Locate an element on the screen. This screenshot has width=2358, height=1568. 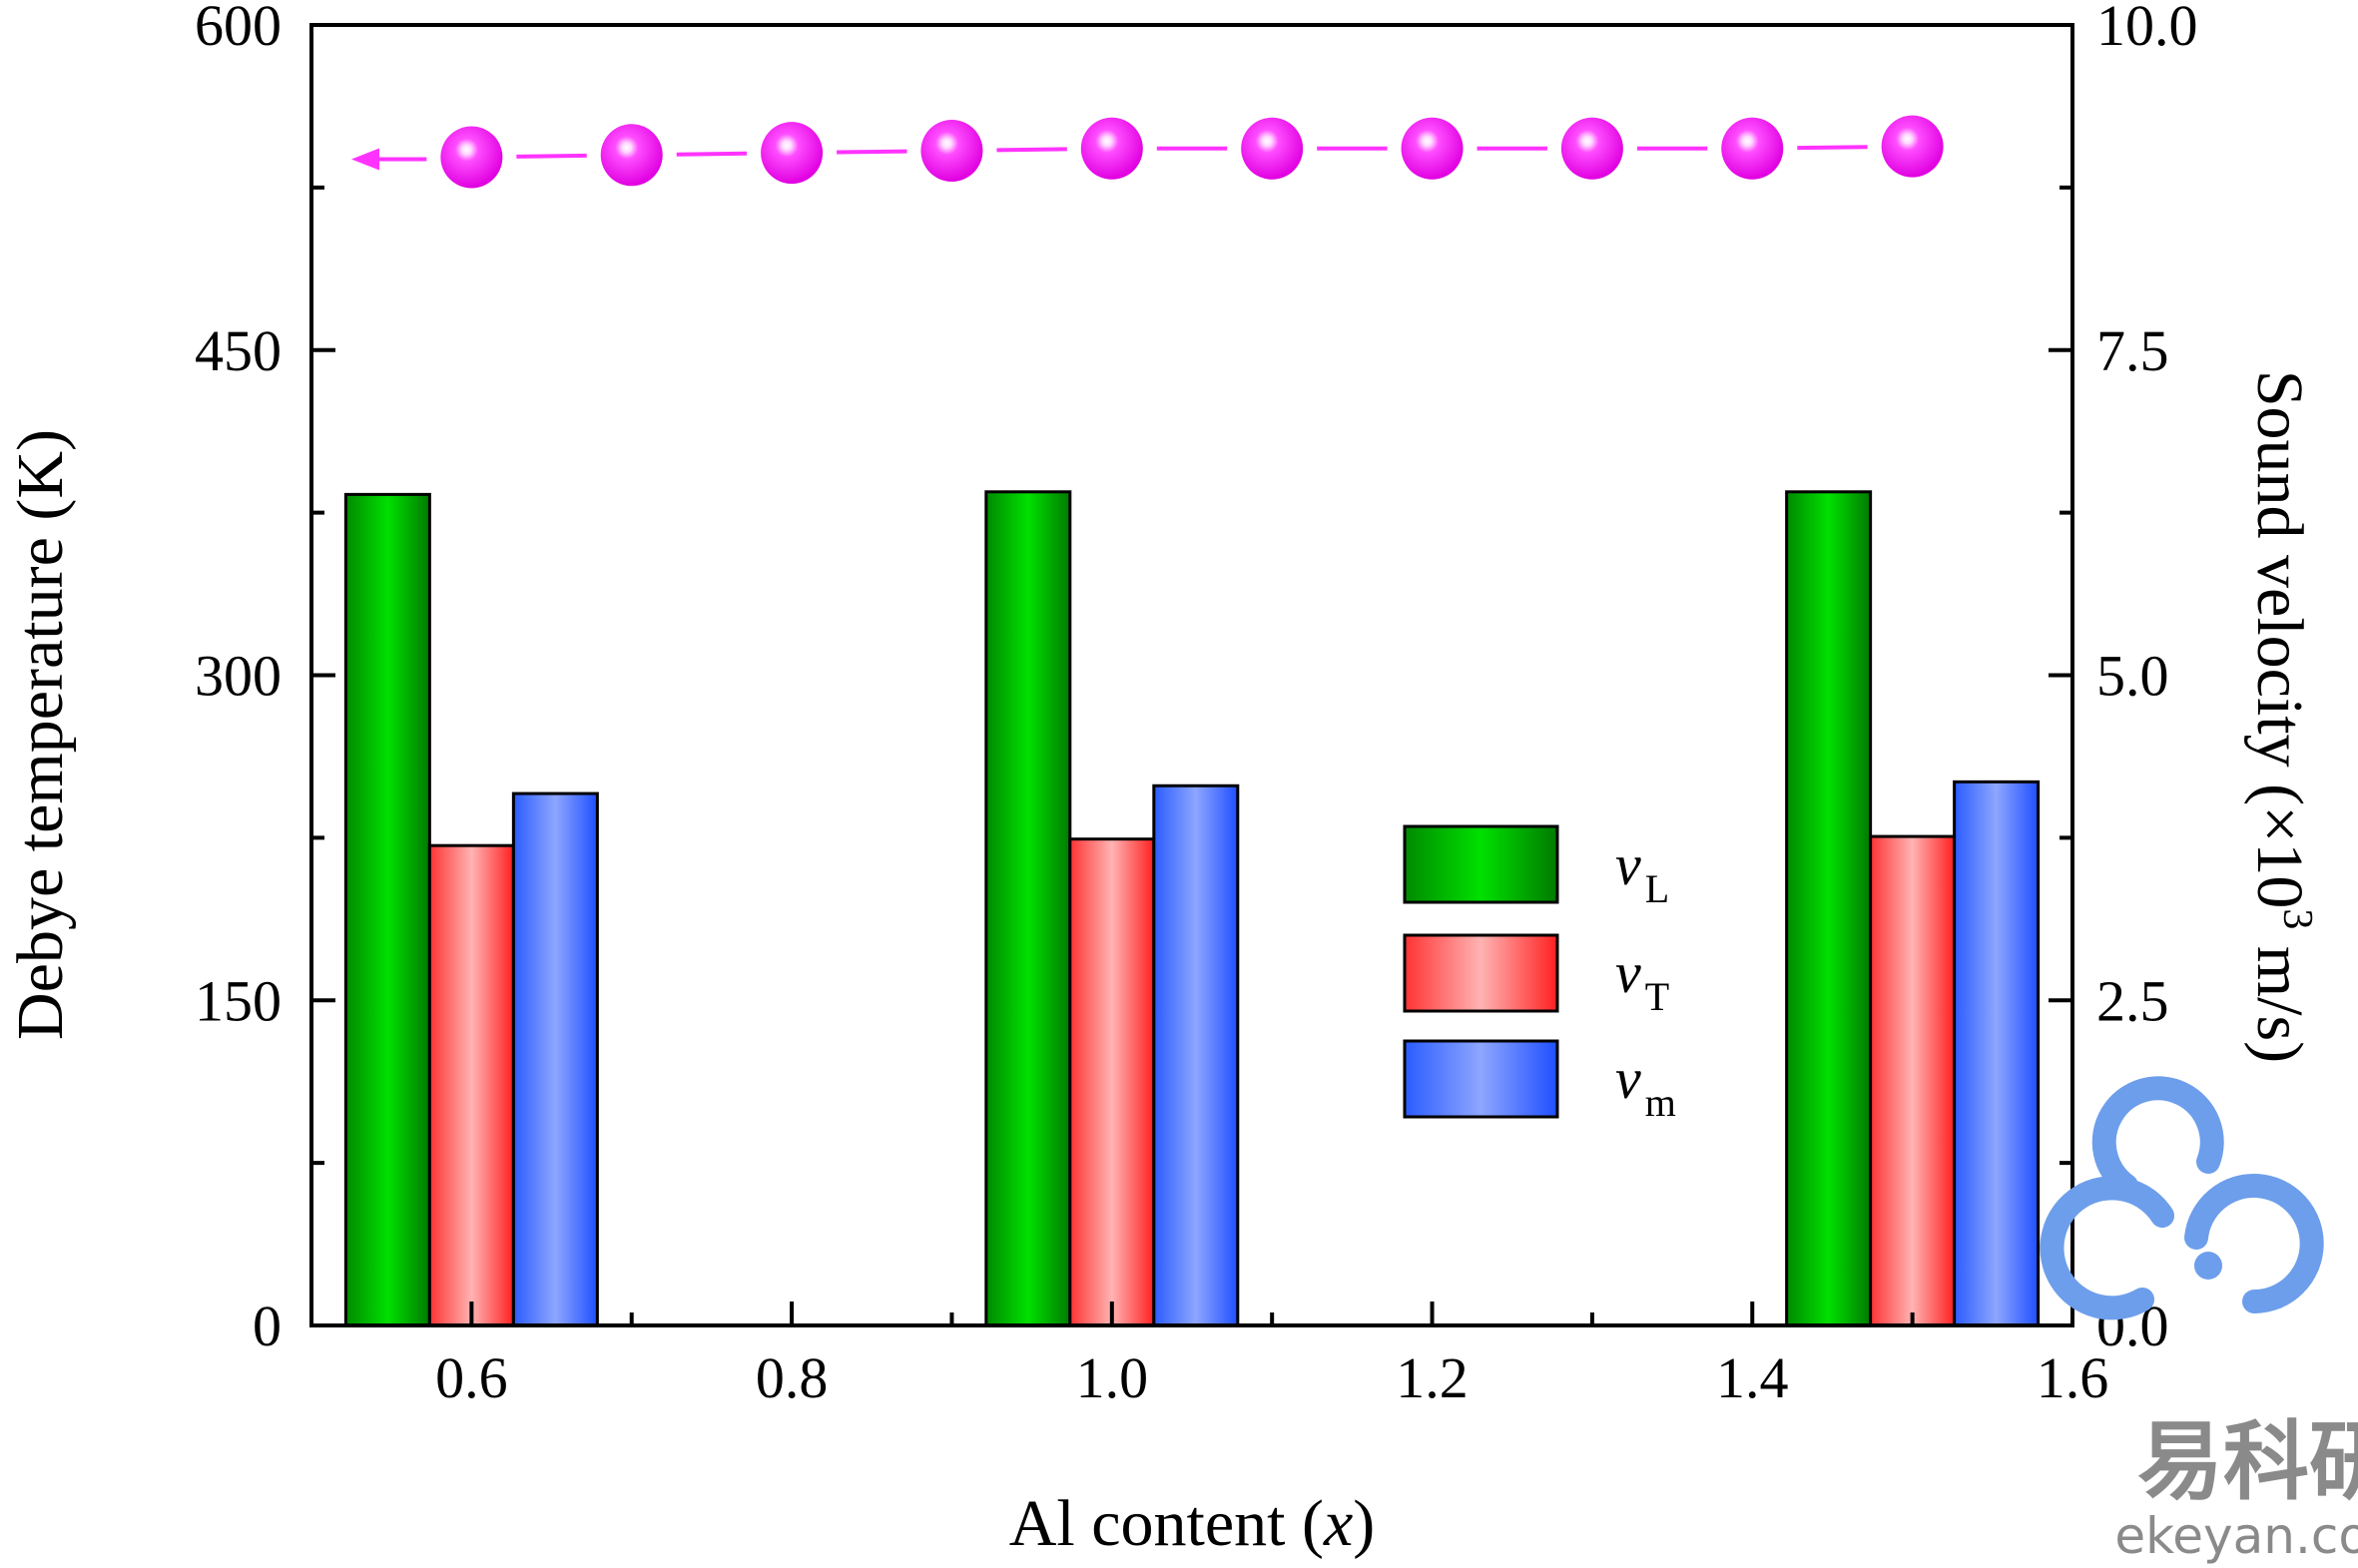
y-left-tick-label: 0 is located at coordinates (267, 1326).